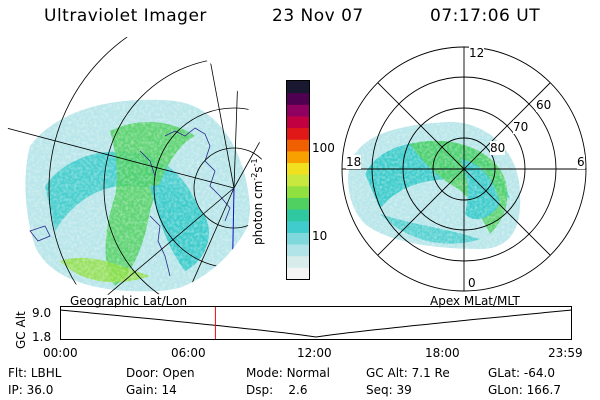  What do you see at coordinates (485, 16) in the screenshot?
I see `time-label: 07:17:06 UT` at bounding box center [485, 16].